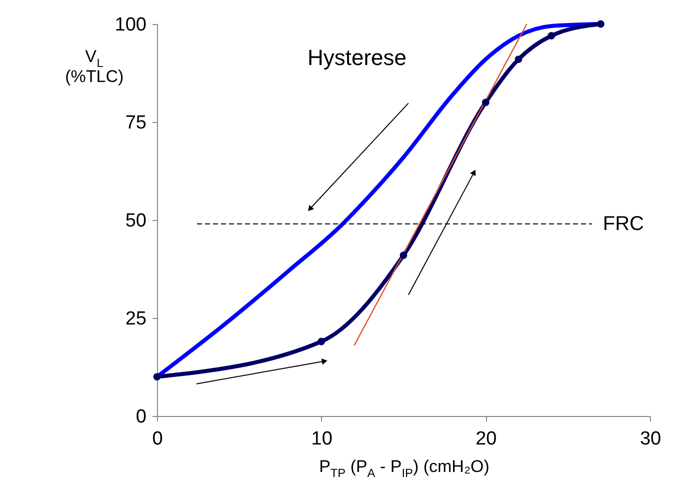  What do you see at coordinates (357, 57) in the screenshot?
I see `annotation: Hysterese` at bounding box center [357, 57].